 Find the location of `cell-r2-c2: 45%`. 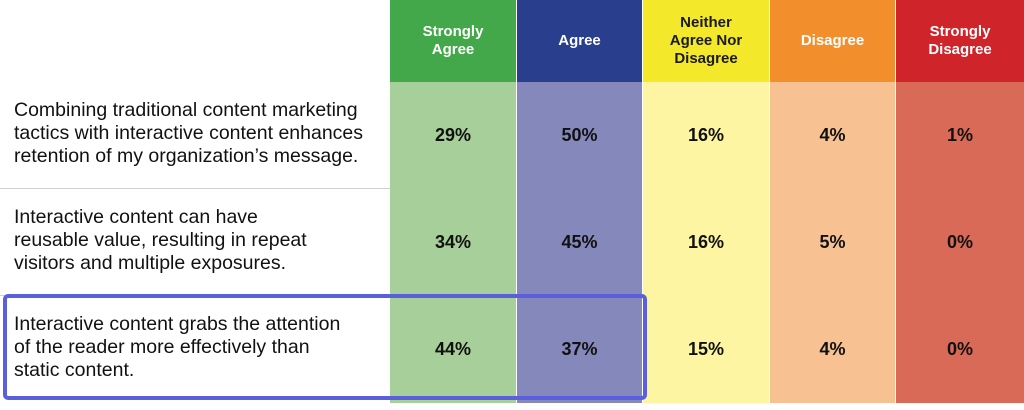

cell-r2-c2: 45% is located at coordinates (579, 242).